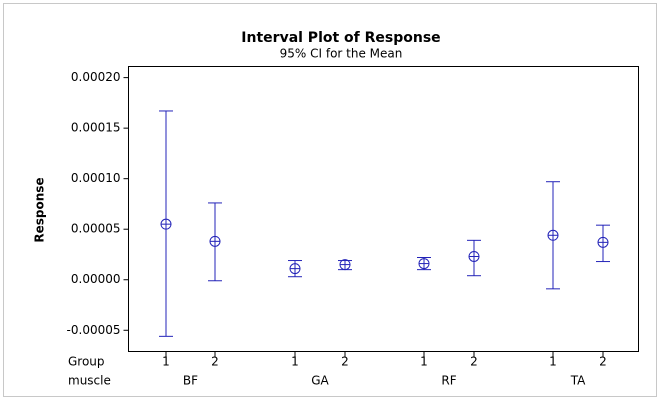 This screenshot has width=661, height=405. Describe the element at coordinates (96, 128) in the screenshot. I see `y-tick-label: 0.00015` at that location.